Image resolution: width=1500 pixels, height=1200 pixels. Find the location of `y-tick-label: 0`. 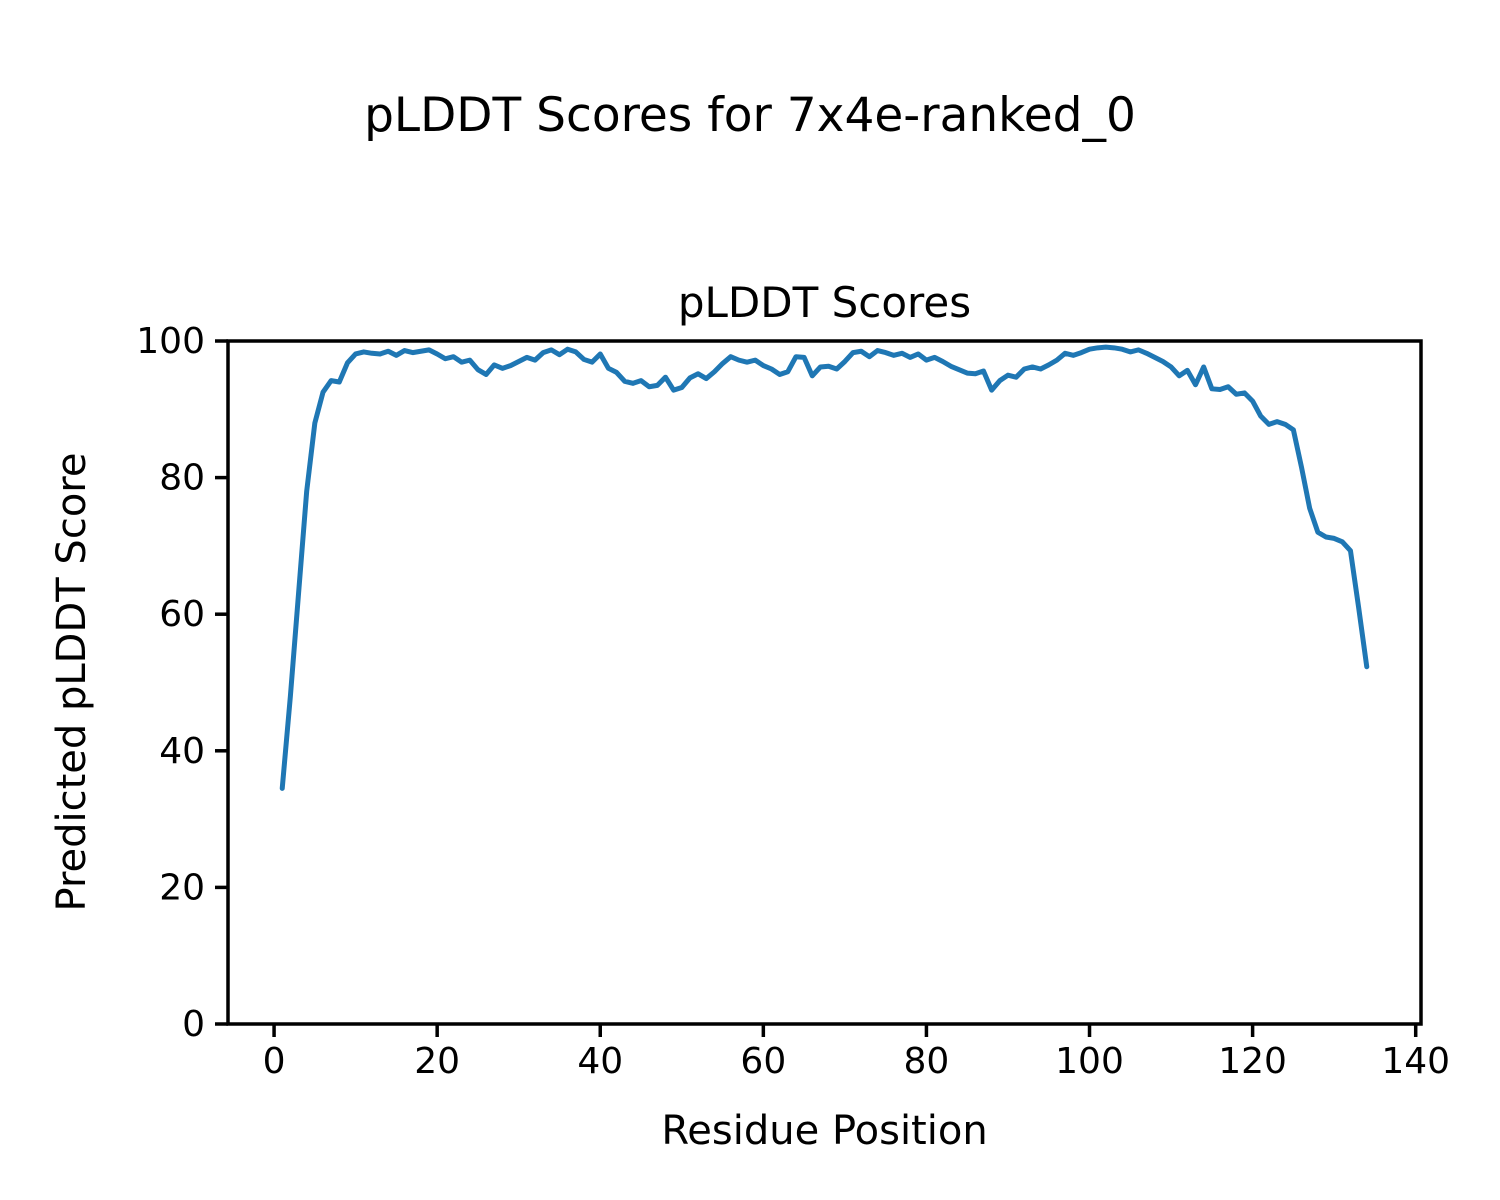

y-tick-label: 0 is located at coordinates (193, 1024).